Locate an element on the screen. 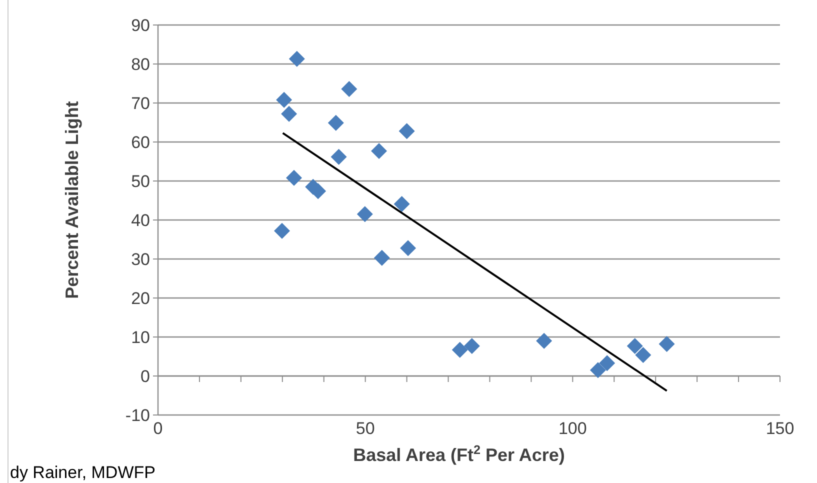  y-axis-title: Percent Available Light is located at coordinates (72, 200).